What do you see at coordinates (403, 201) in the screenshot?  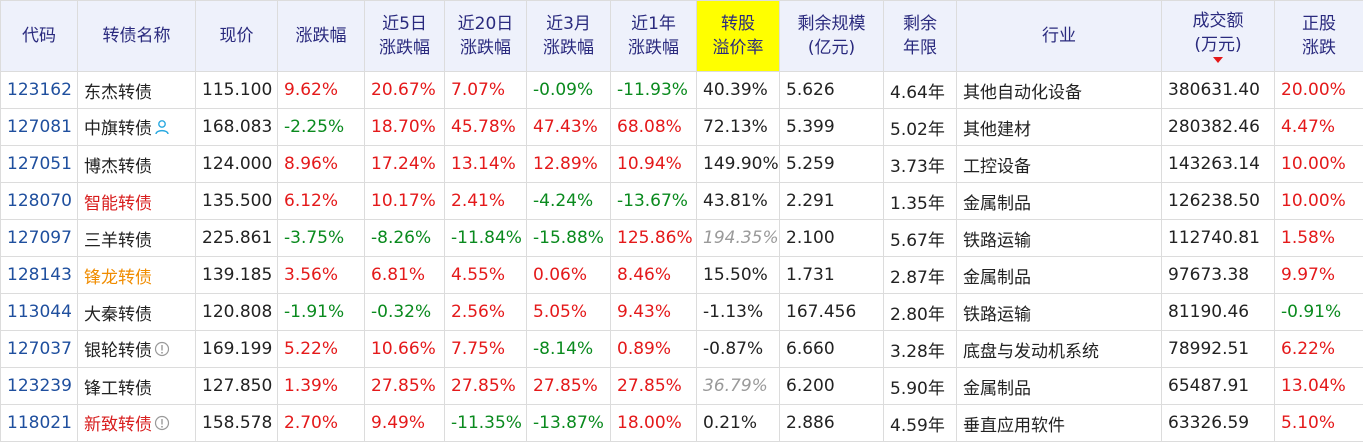 I see `cell-chg5-text: 10.17%` at bounding box center [403, 201].